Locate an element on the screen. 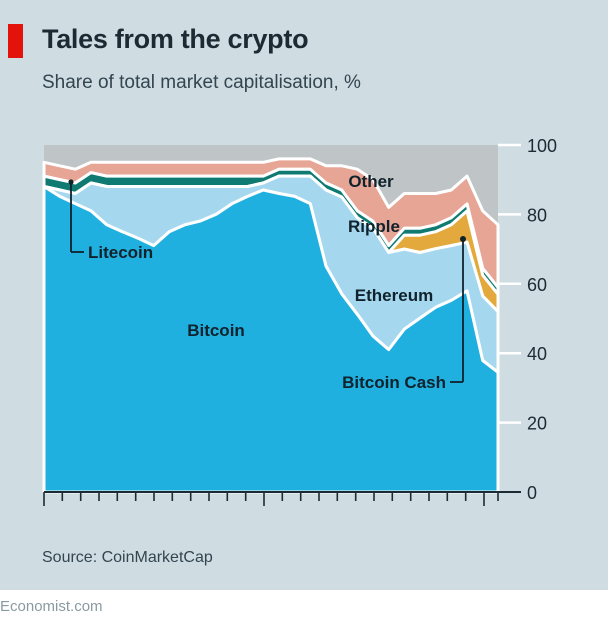  series-label-ethereum: Ethereum is located at coordinates (394, 295).